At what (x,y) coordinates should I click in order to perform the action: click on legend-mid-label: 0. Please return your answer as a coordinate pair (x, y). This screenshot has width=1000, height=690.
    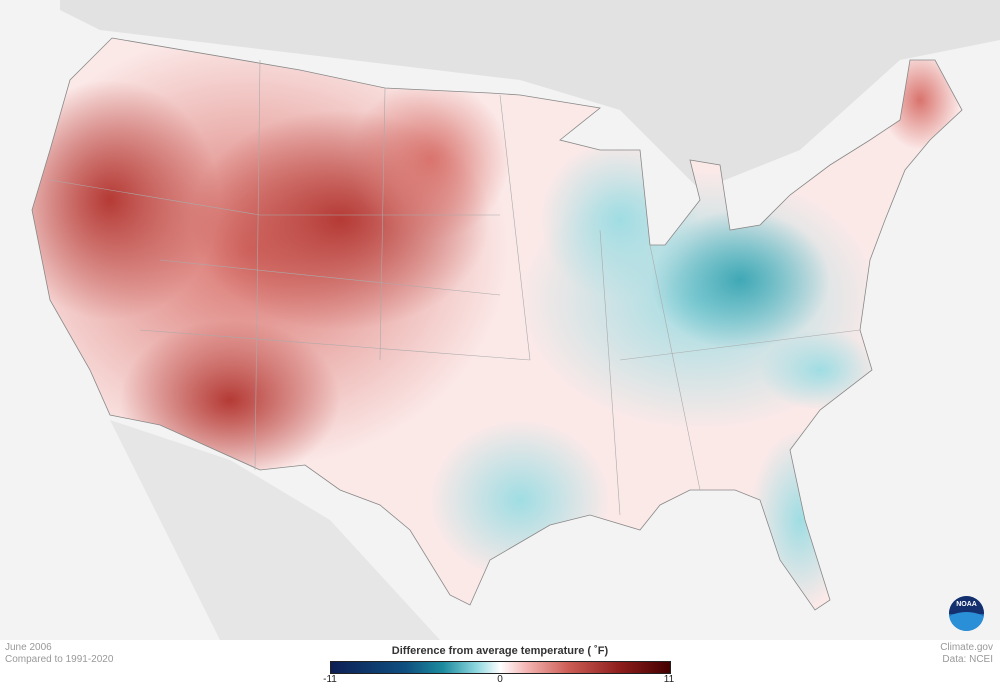
    Looking at the image, I should click on (500, 679).